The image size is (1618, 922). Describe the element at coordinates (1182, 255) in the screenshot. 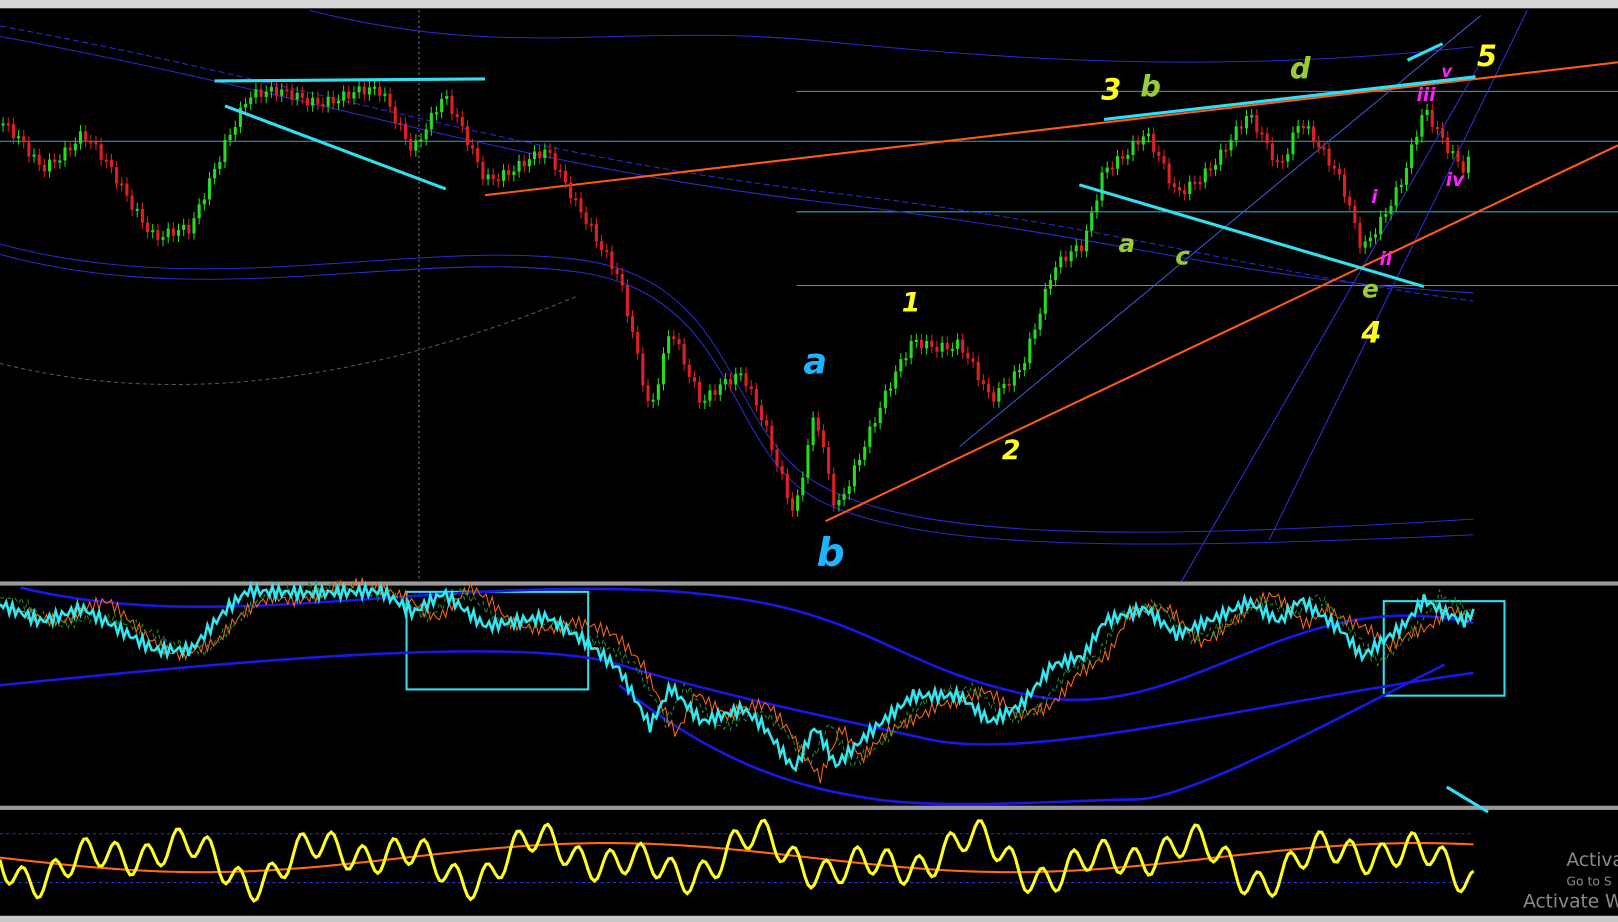

I see `wave-label: c` at that location.